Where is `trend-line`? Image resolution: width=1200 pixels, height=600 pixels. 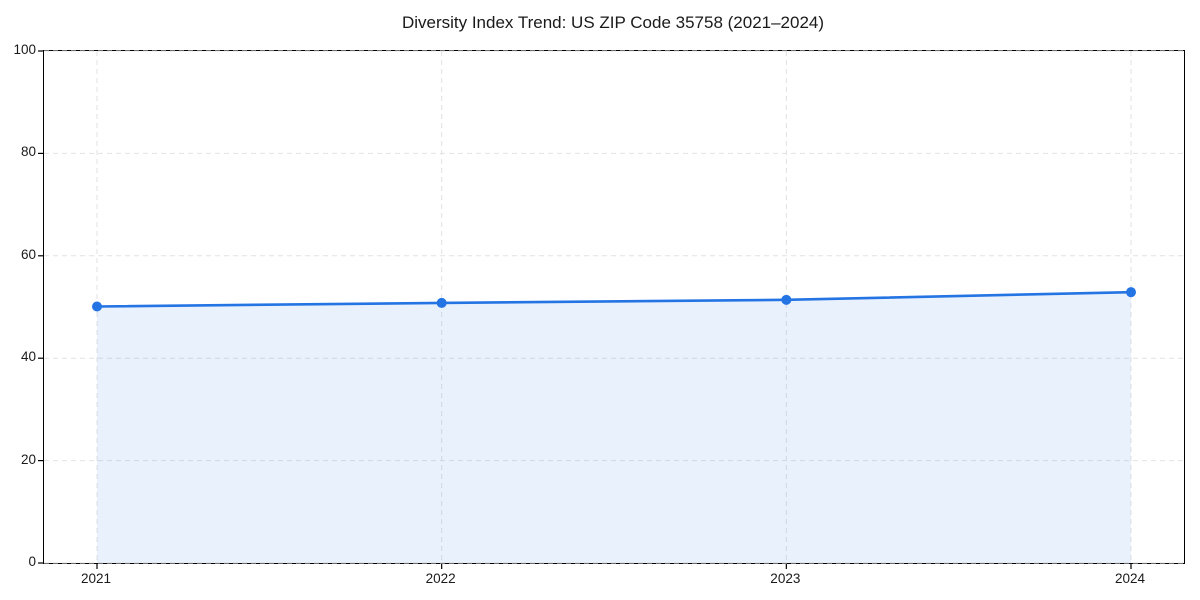 trend-line is located at coordinates (614, 299).